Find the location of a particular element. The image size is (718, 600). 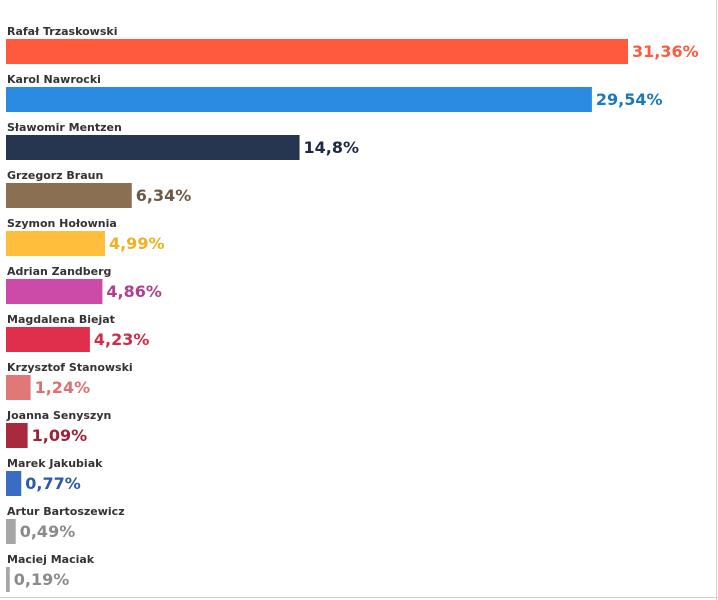

bar-group-karol-nawrocki: Karol Nawrocki 29,54% is located at coordinates (334, 92).